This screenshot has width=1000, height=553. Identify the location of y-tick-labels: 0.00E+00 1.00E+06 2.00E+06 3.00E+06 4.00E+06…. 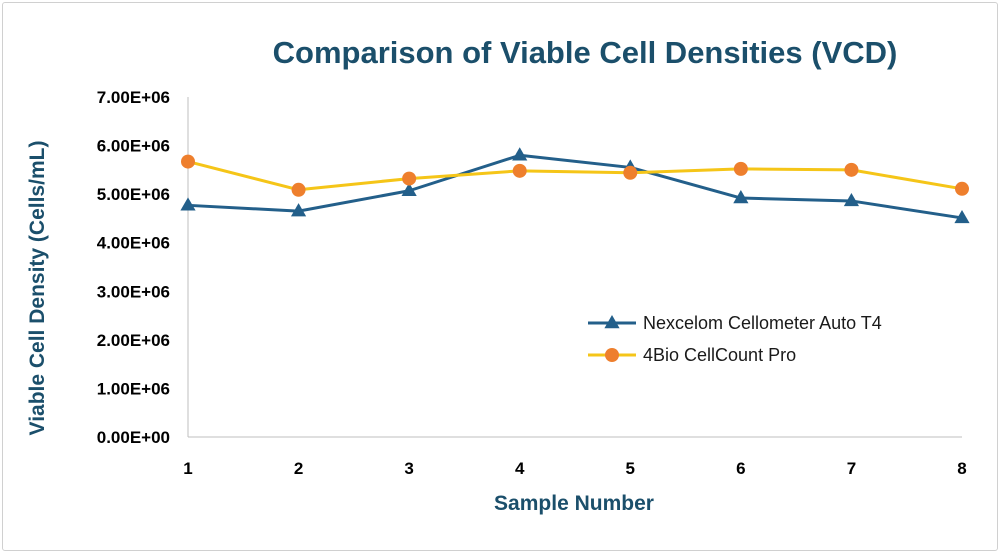
(133, 267).